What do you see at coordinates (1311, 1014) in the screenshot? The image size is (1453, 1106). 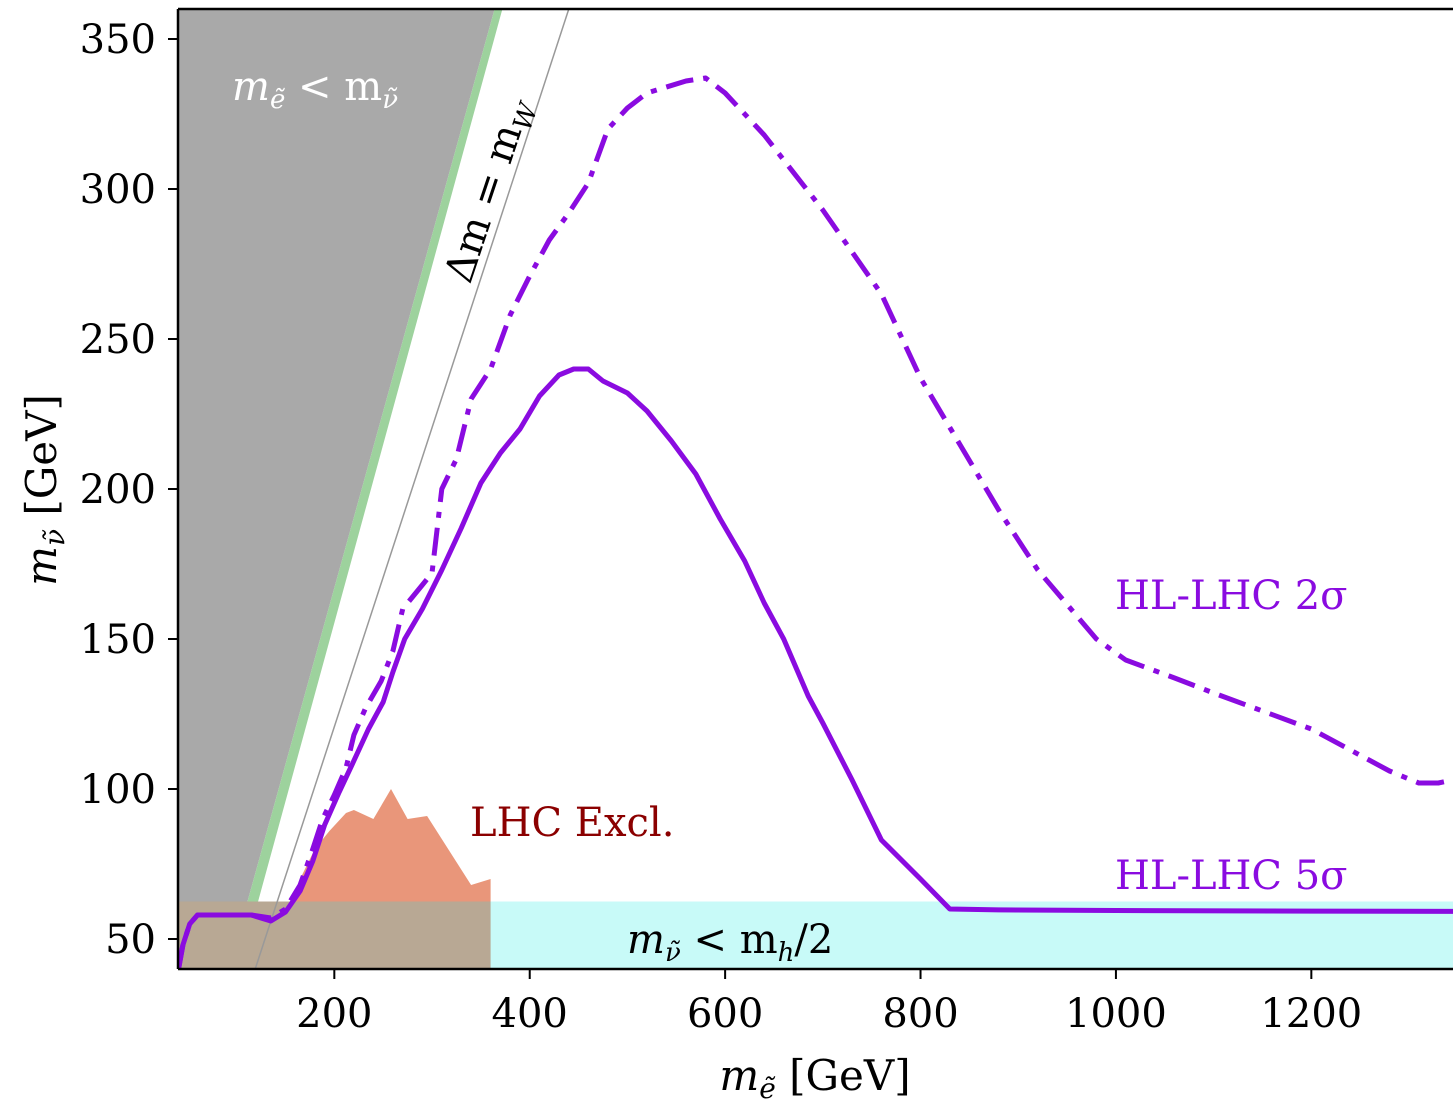 I see `x-tick-label: 1200` at bounding box center [1311, 1014].